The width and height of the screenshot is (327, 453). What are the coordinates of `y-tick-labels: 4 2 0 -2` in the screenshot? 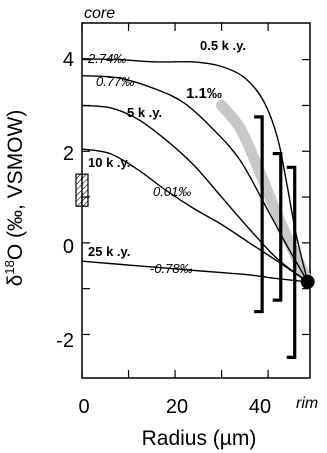 It's located at (65, 200).